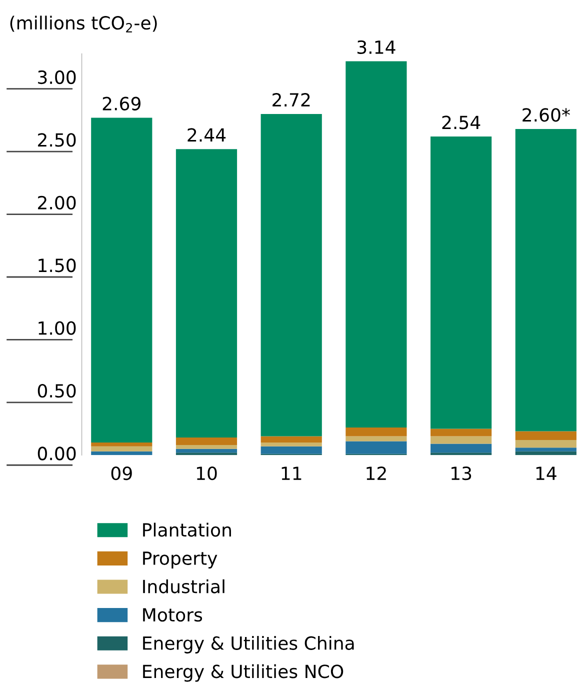 The width and height of the screenshot is (584, 698). What do you see at coordinates (291, 99) in the screenshot?
I see `total-label: 2.72` at bounding box center [291, 99].